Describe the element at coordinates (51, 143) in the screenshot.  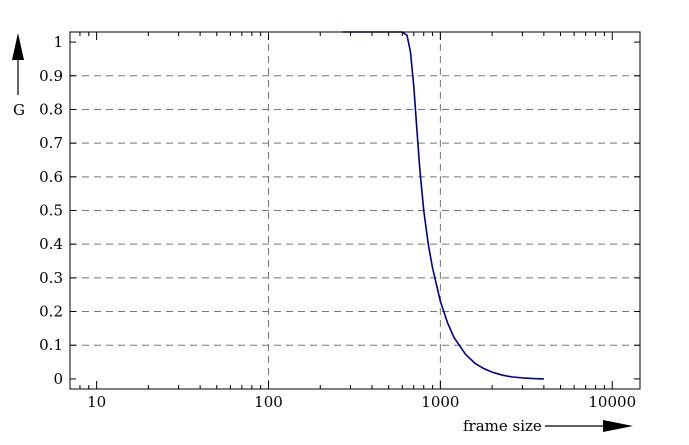
I see `y-tick-label: 0.7` at that location.